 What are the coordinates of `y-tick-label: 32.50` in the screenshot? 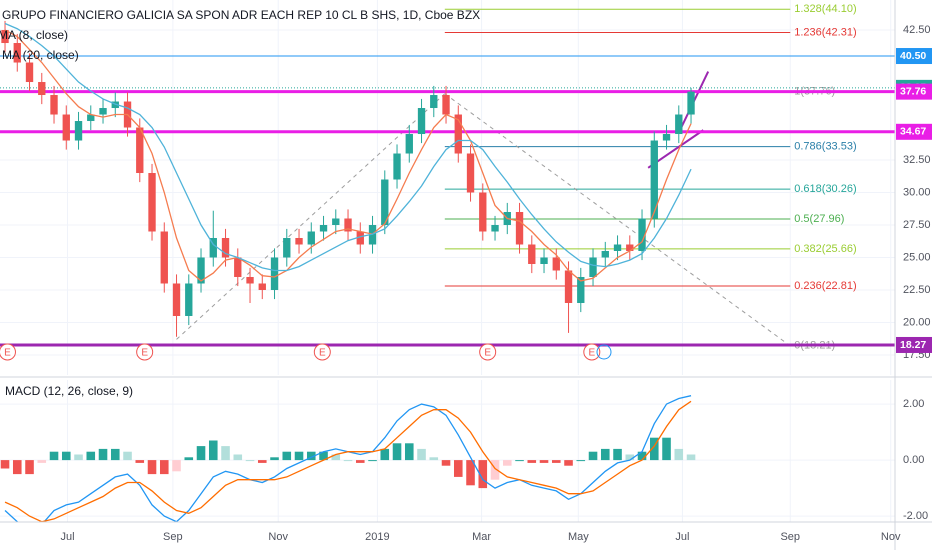 It's located at (917, 160).